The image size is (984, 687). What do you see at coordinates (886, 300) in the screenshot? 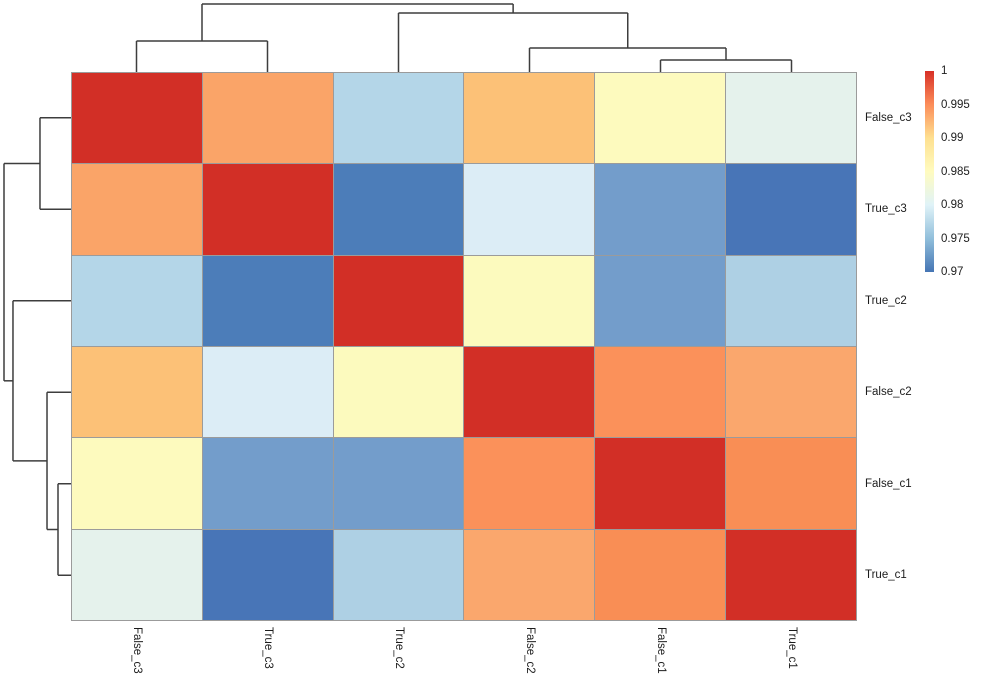
I see `row-label: True_c2` at bounding box center [886, 300].